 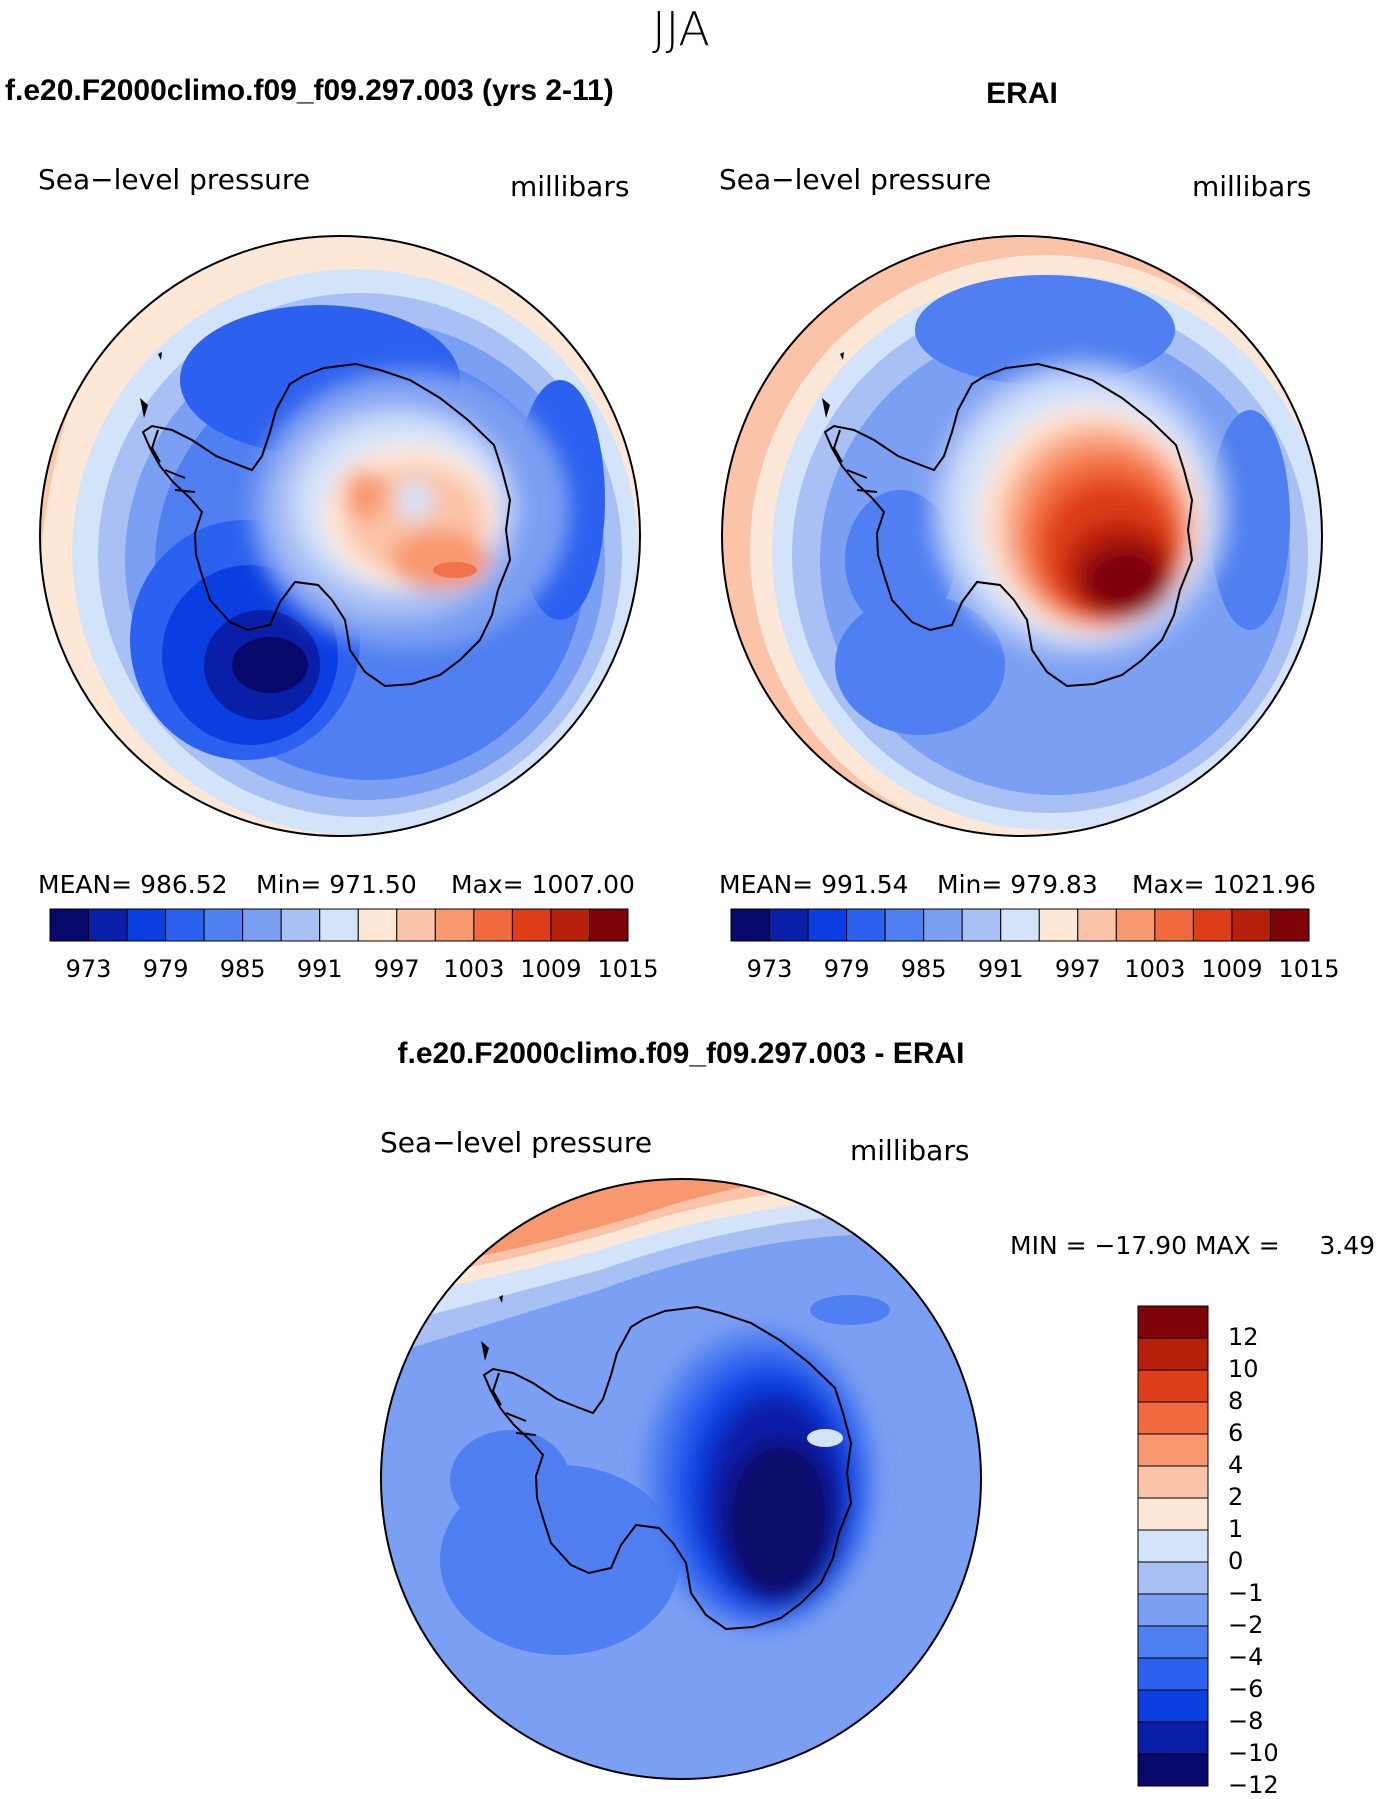 I want to click on panel3-colorbar-tick-label: 1, so click(x=1235, y=1529).